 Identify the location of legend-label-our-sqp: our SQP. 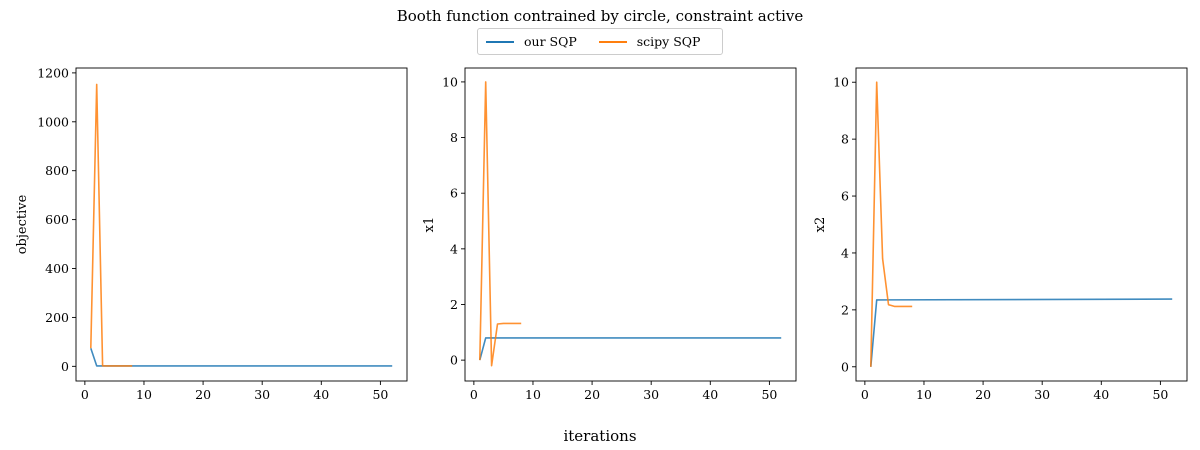
(550, 41).